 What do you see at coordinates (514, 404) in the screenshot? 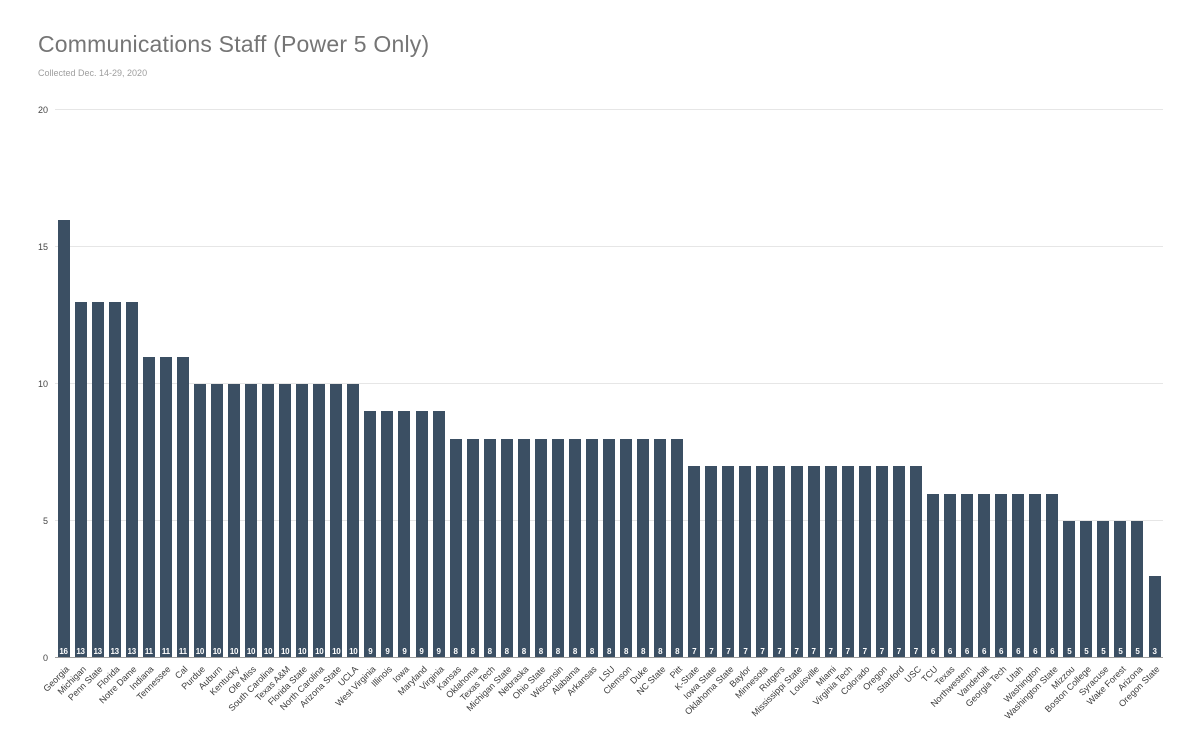
I see `bar-slot: 8 Nebraska` at bounding box center [514, 404].